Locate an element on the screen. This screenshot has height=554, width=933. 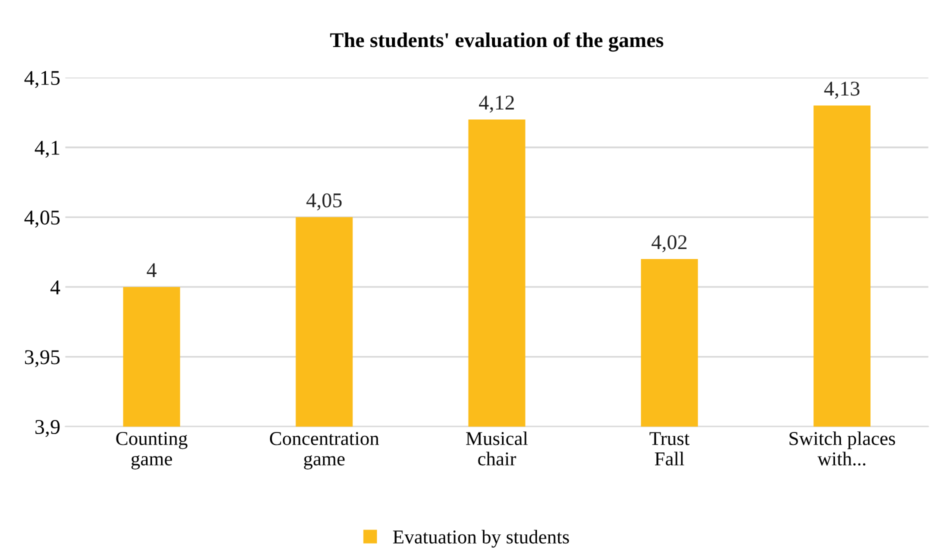
y-tick-label: 4,1 is located at coordinates (47, 149).